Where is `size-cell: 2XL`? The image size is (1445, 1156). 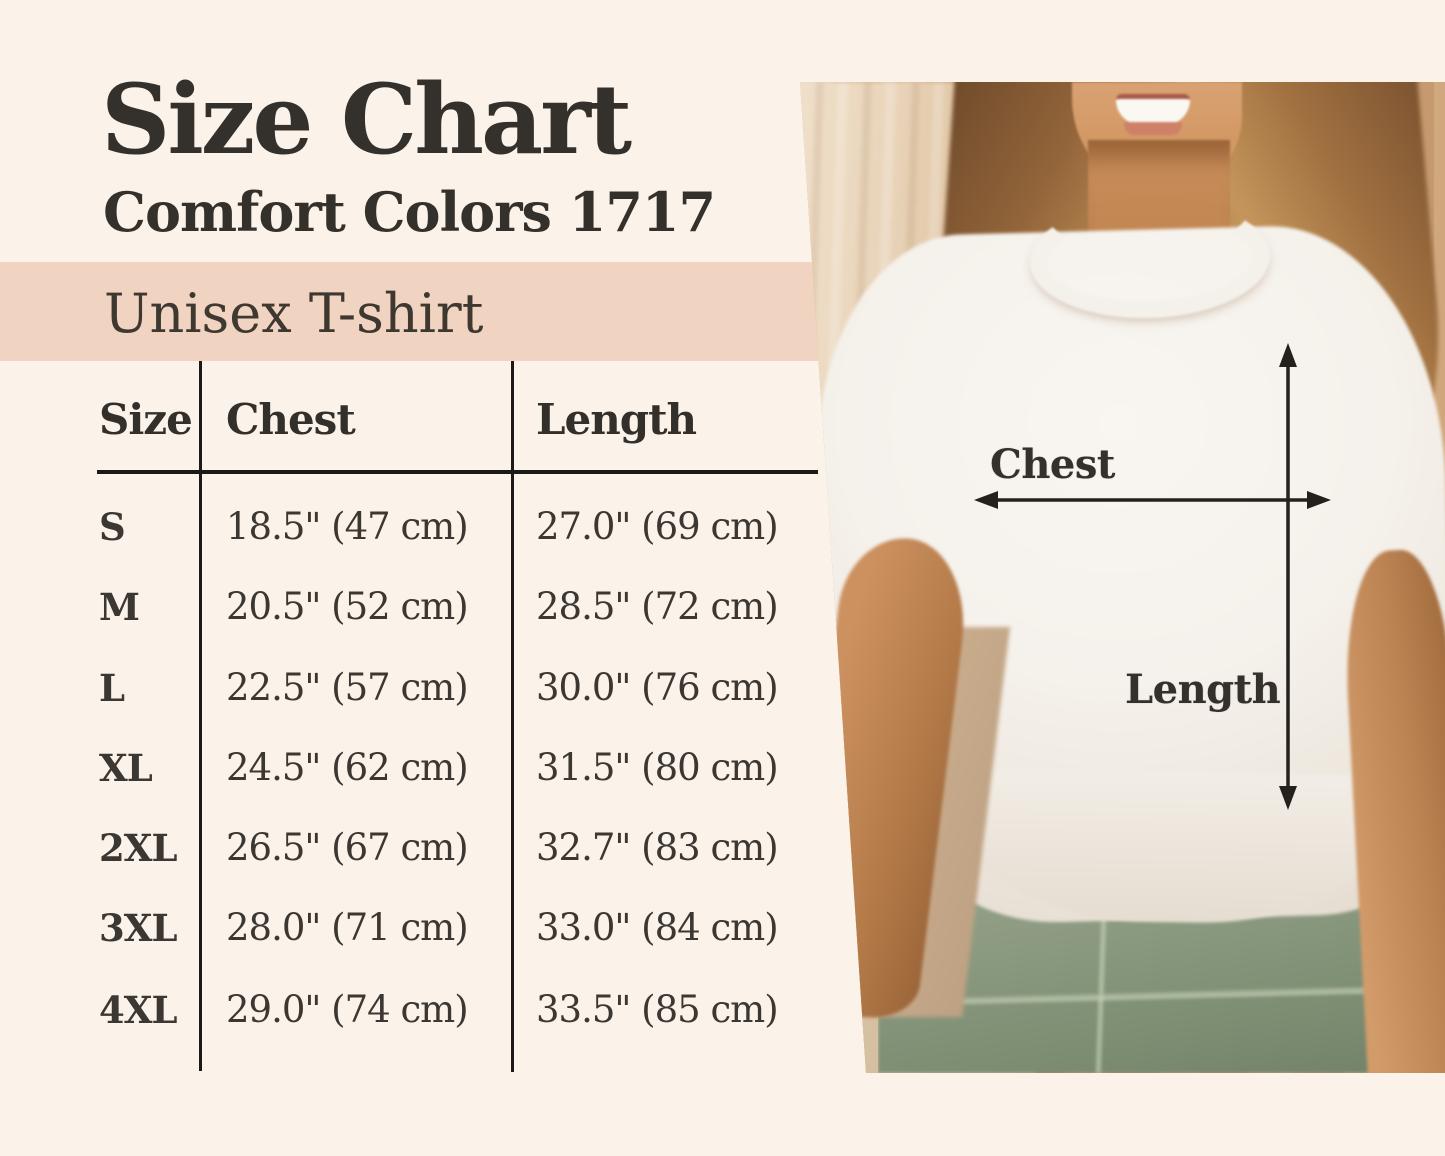 size-cell: 2XL is located at coordinates (138, 848).